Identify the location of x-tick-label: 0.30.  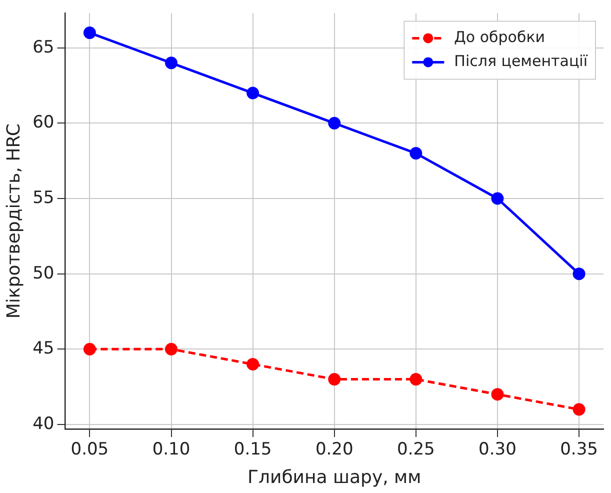
(497, 450).